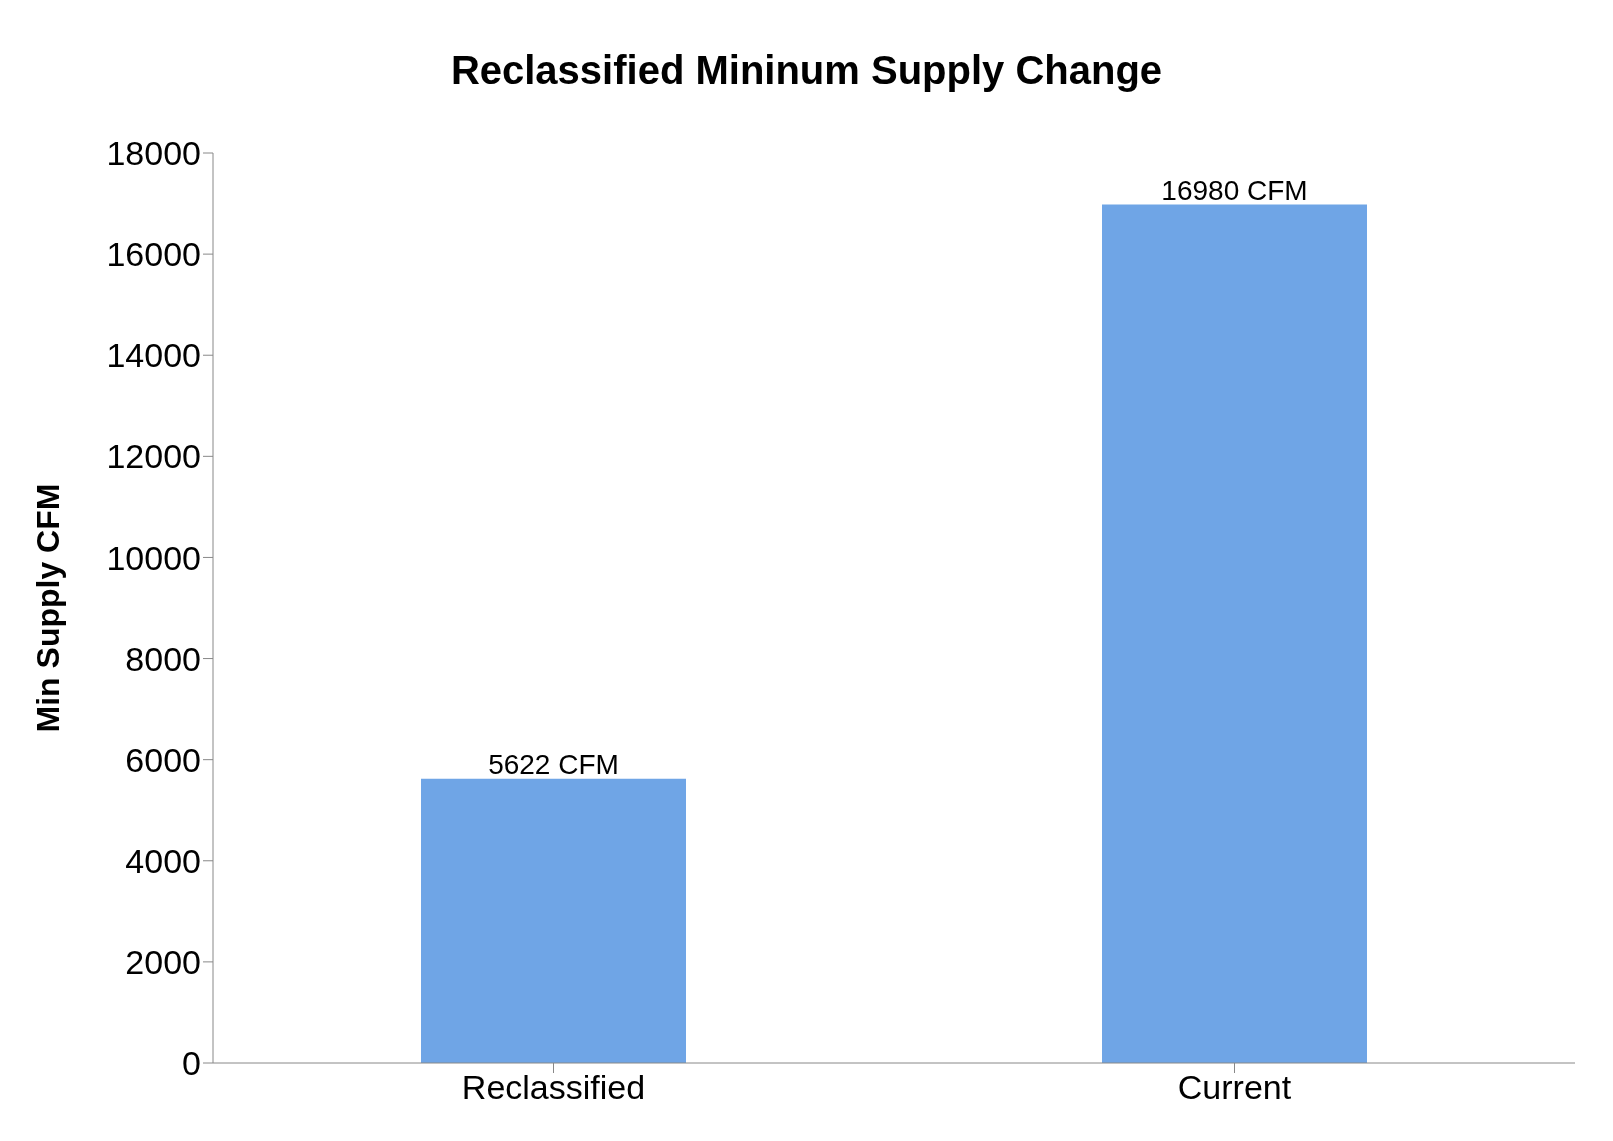  I want to click on x-tick-label: Reclassified, so click(553, 1087).